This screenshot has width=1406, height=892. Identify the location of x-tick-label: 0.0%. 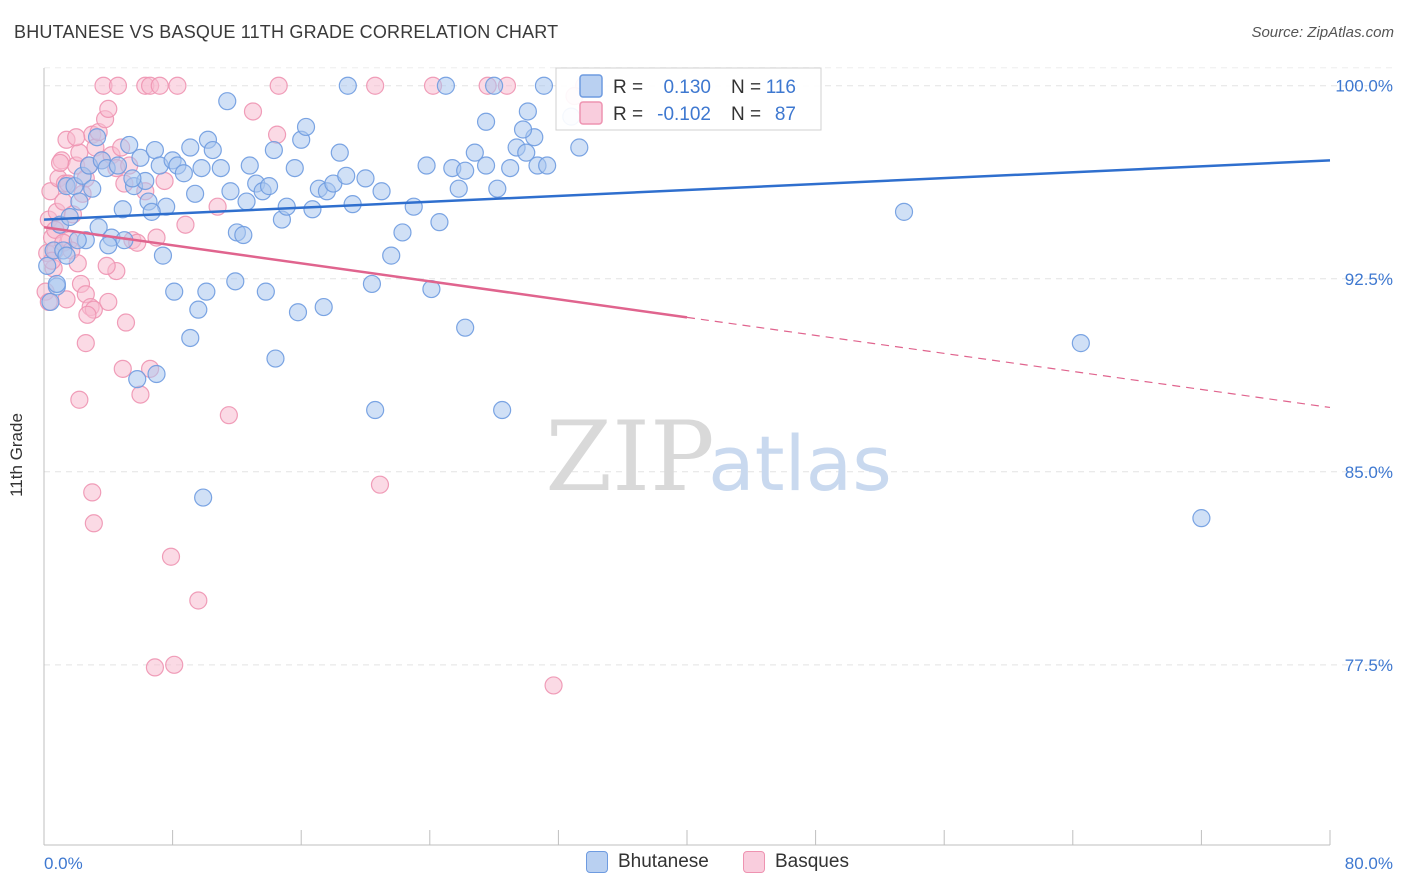
(63, 863).